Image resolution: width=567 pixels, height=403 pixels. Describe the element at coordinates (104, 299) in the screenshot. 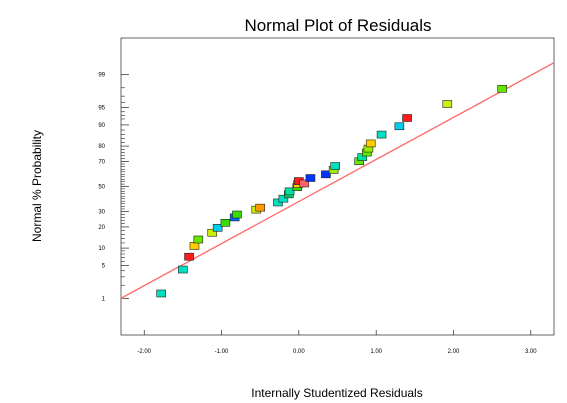

I see `y-tick-label: 1` at that location.